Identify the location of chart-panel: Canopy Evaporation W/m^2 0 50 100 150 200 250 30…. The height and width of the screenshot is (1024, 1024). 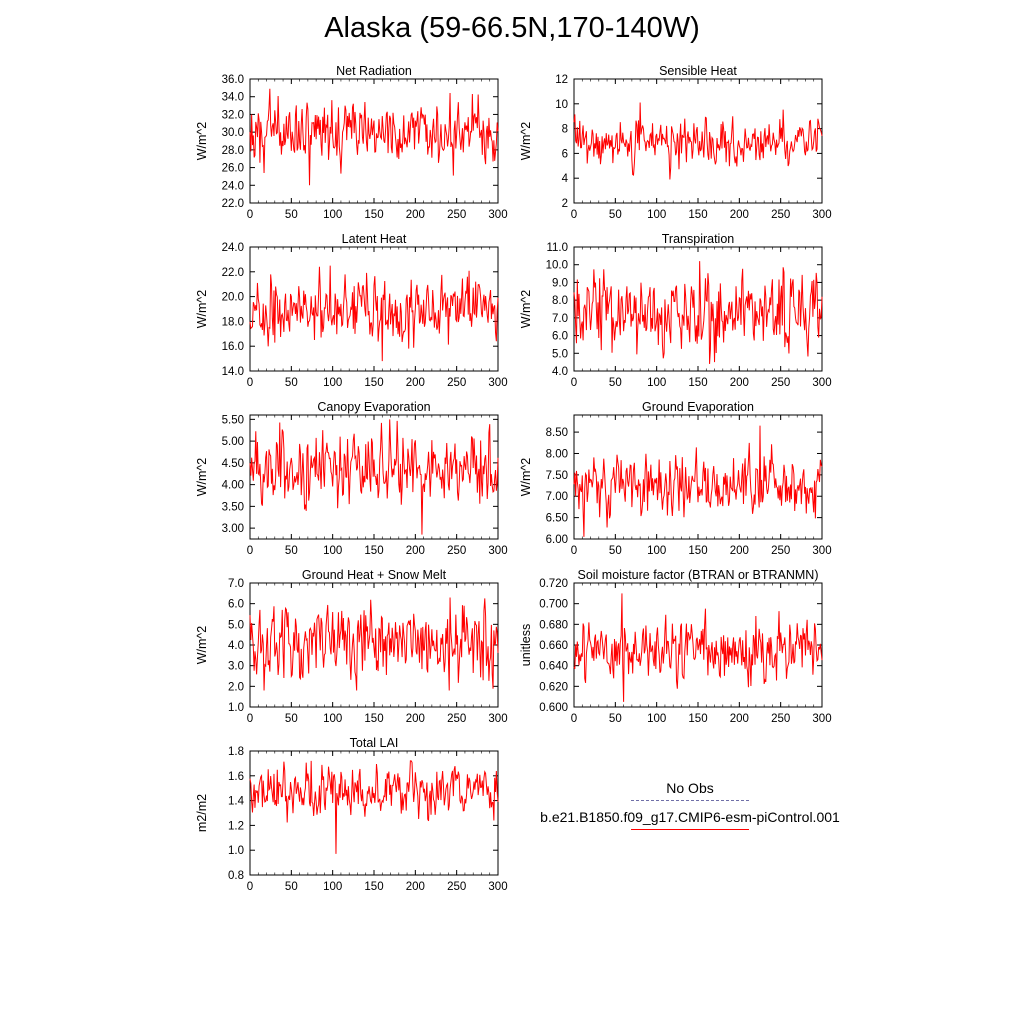
(351, 478).